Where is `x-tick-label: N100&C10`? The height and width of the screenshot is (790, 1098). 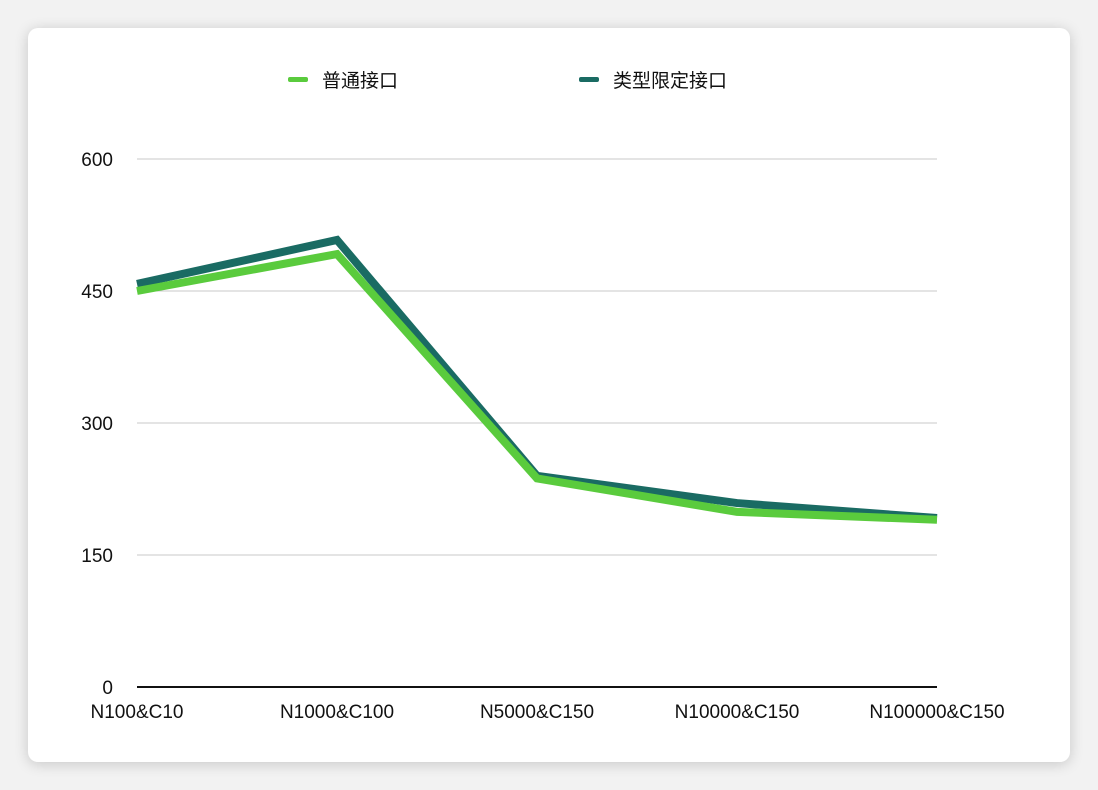 x-tick-label: N100&C10 is located at coordinates (137, 712).